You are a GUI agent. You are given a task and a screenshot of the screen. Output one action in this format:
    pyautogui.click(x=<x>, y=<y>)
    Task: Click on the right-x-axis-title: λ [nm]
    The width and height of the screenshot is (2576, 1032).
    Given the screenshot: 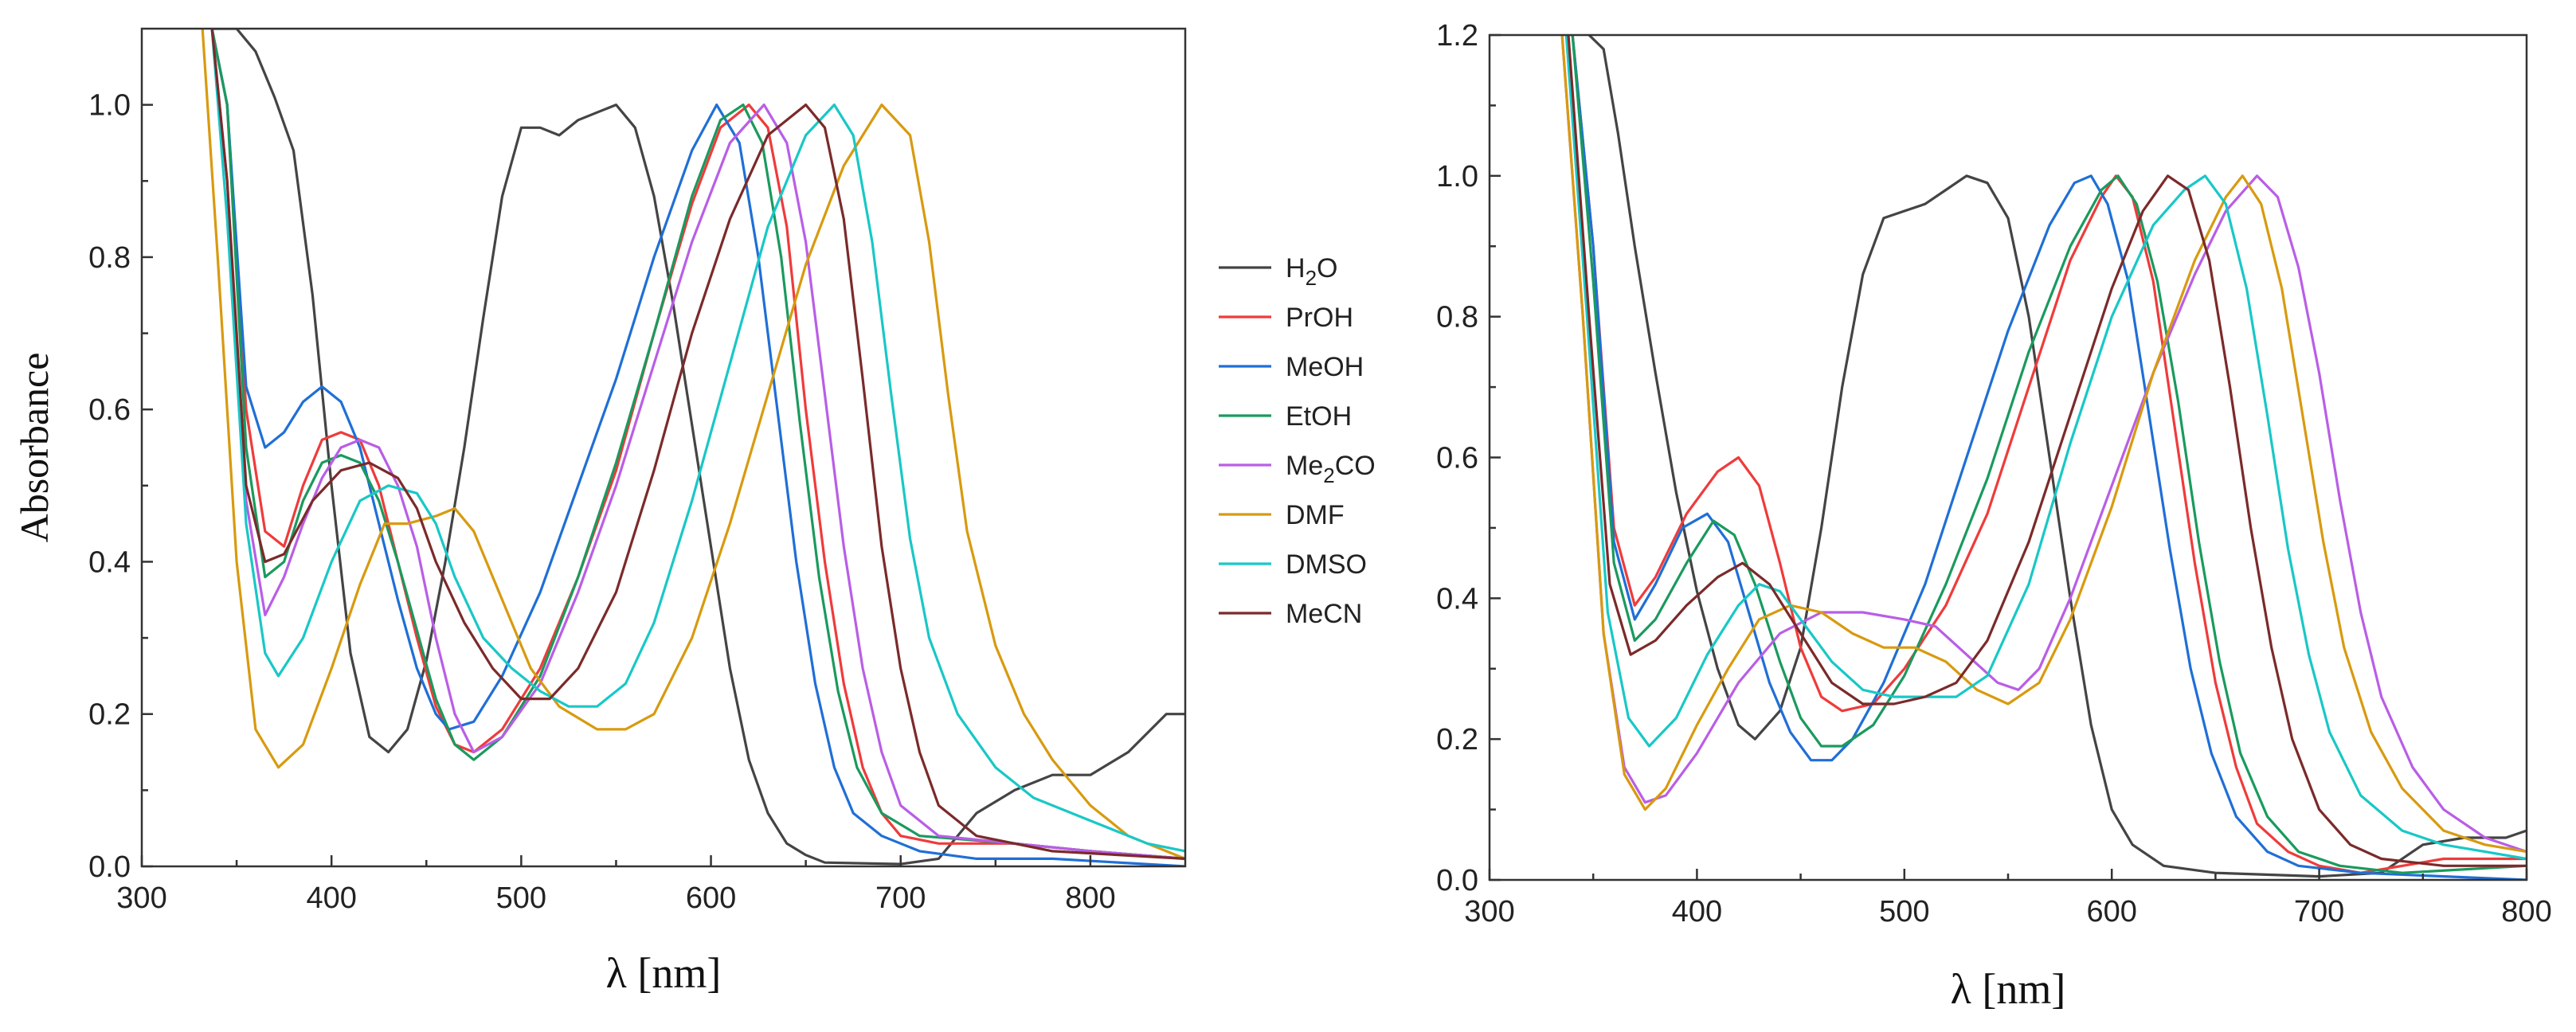 What is the action you would take?
    pyautogui.click(x=2008, y=989)
    